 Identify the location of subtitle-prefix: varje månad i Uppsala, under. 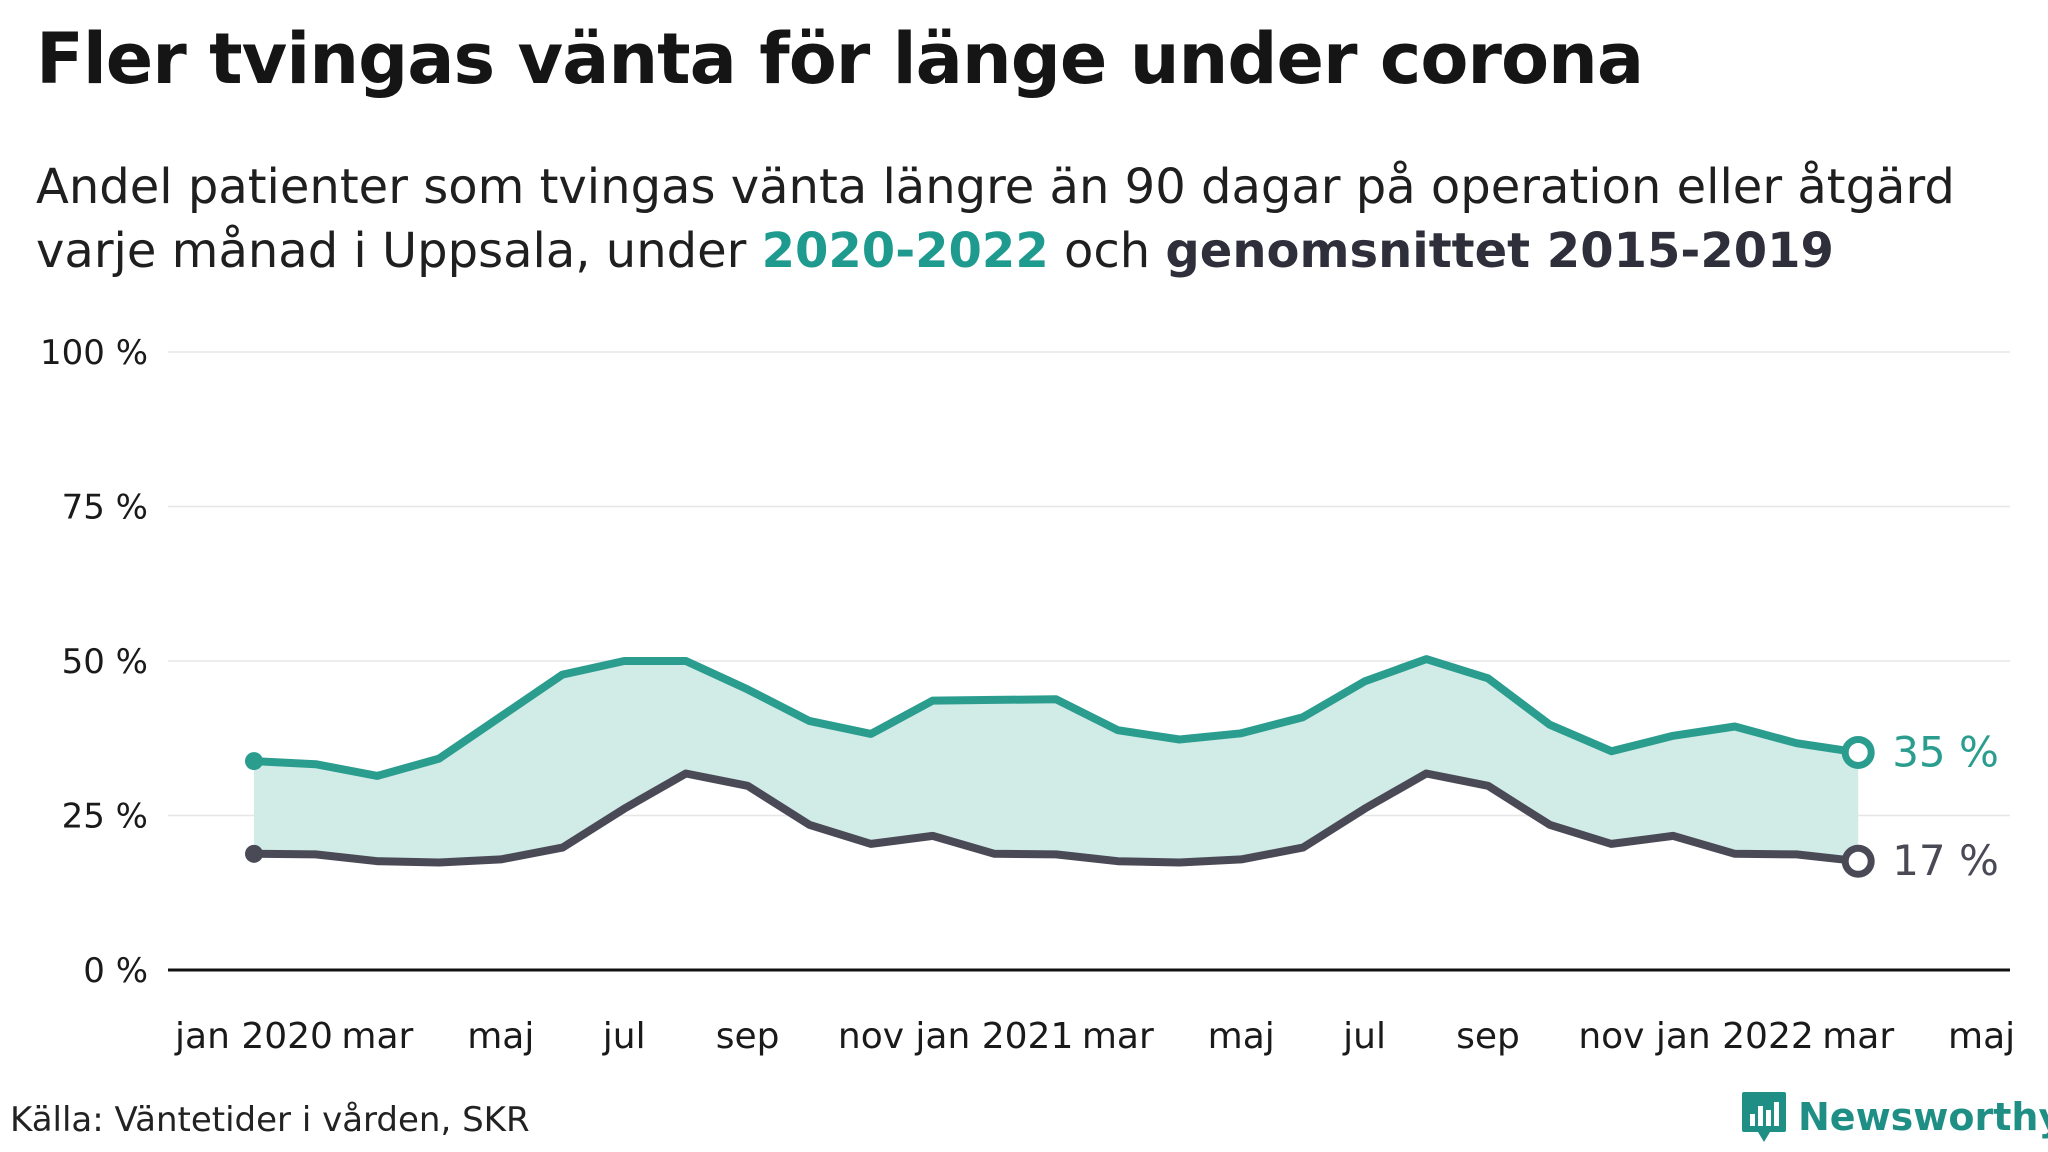
(399, 251).